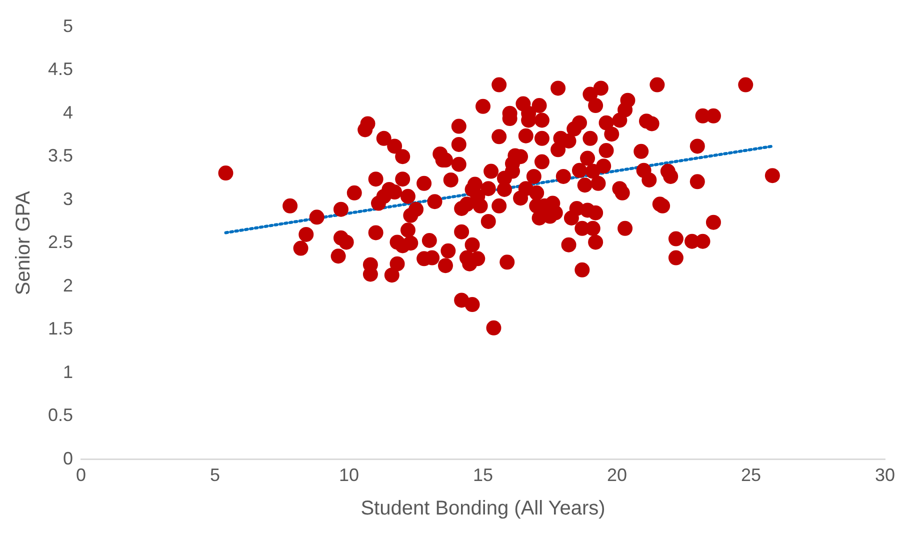 This screenshot has height=533, width=909. Describe the element at coordinates (349, 475) in the screenshot. I see `x-tick-label: 10` at that location.